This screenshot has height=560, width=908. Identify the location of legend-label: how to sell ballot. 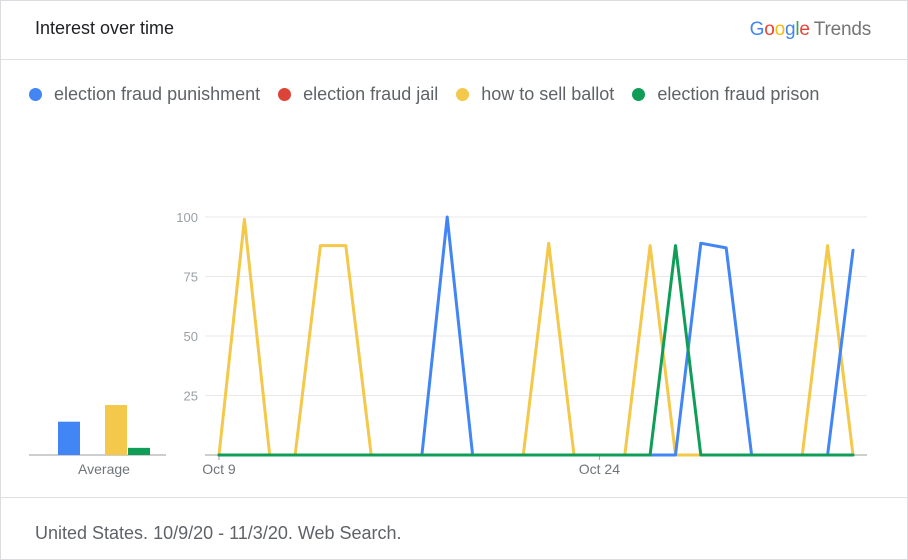
(548, 93).